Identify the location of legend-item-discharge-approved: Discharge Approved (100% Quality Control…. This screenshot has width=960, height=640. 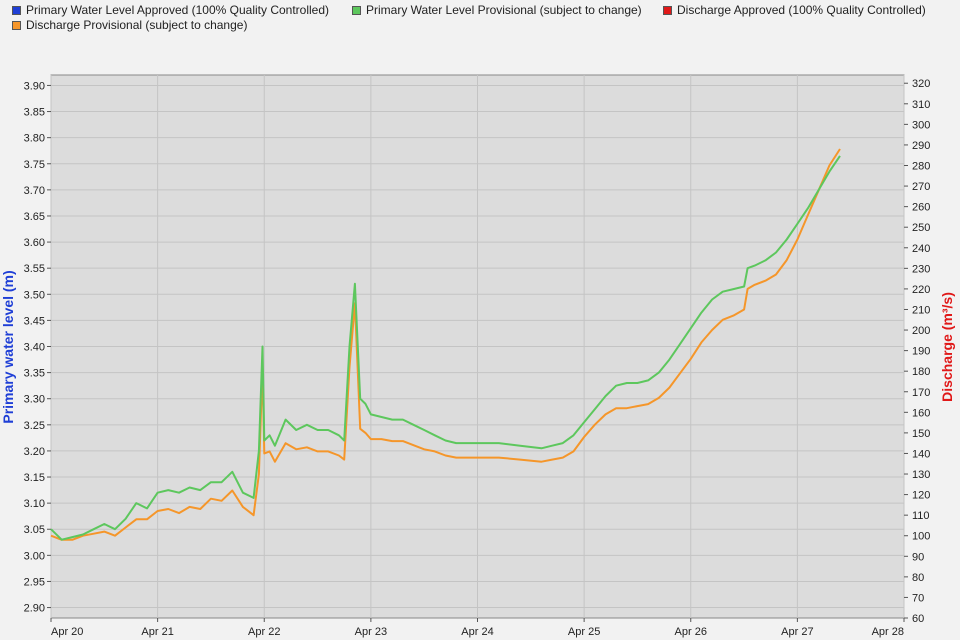
(794, 10).